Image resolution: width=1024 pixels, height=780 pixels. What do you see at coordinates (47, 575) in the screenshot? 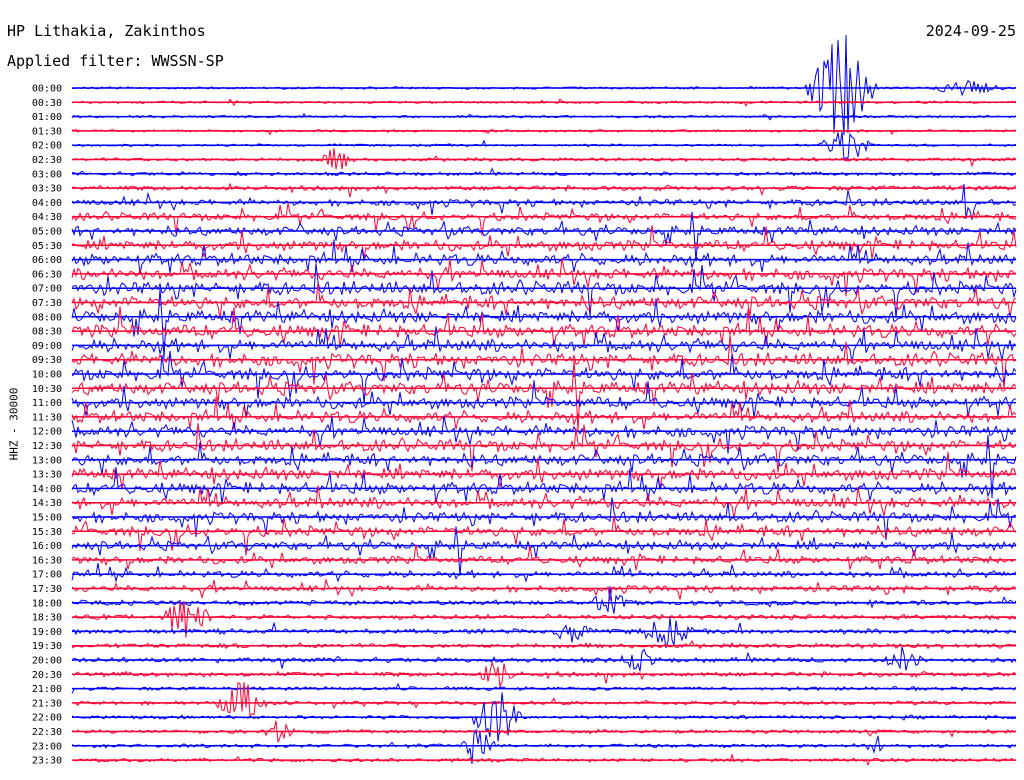
I see `tick-label-1700: 17:00` at bounding box center [47, 575].